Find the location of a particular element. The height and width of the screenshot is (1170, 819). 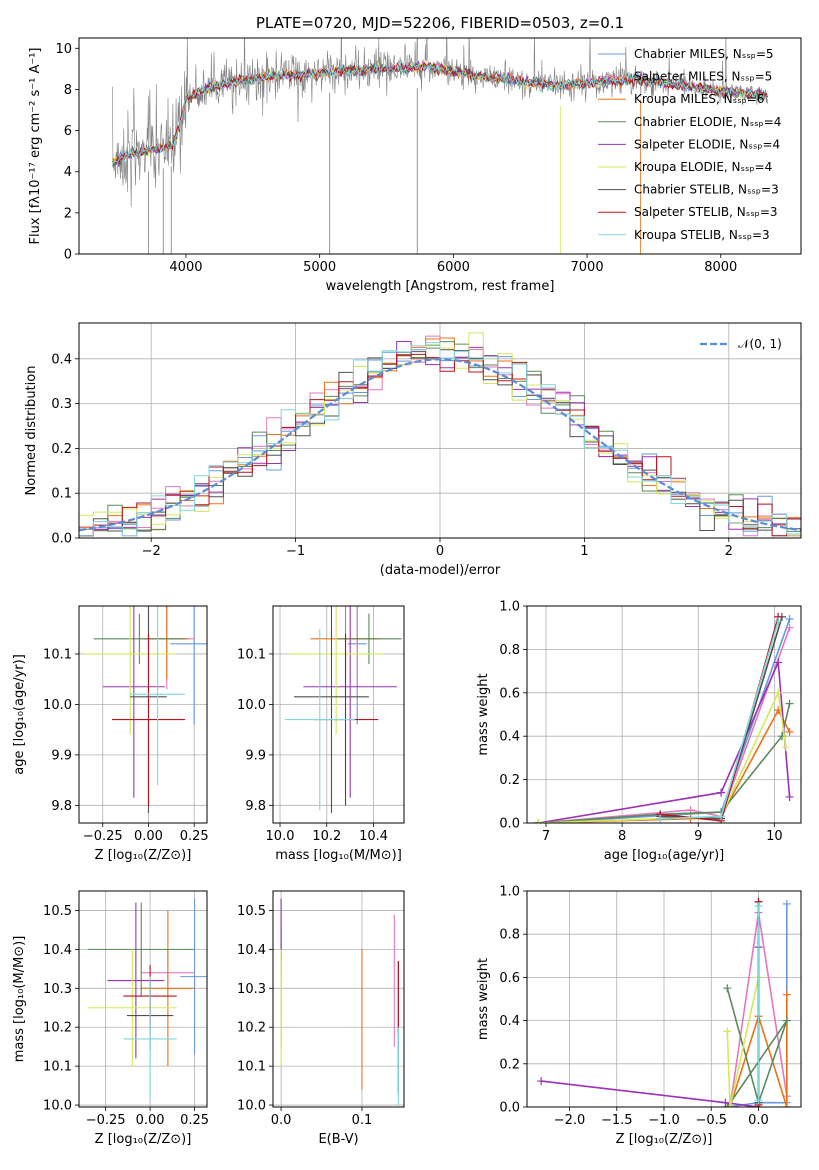

x-tick-label: 10.0 is located at coordinates (280, 836).